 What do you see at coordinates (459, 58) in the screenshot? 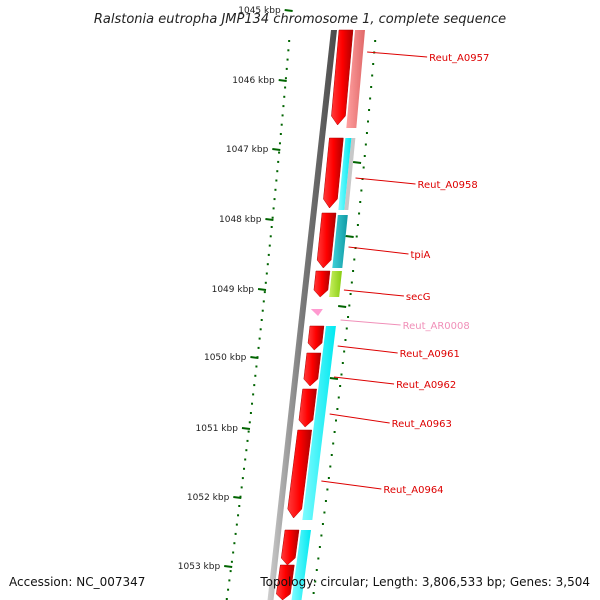
I see `gene-label: Reut_A0957` at bounding box center [459, 58].